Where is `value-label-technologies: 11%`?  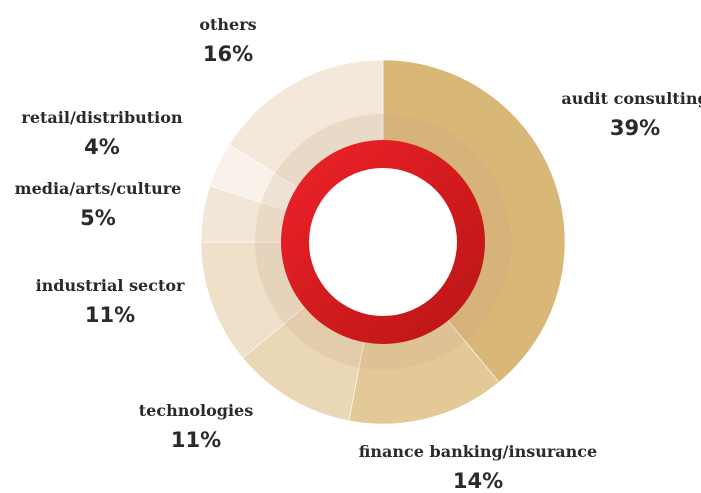
value-label-technologies: 11% is located at coordinates (196, 440).